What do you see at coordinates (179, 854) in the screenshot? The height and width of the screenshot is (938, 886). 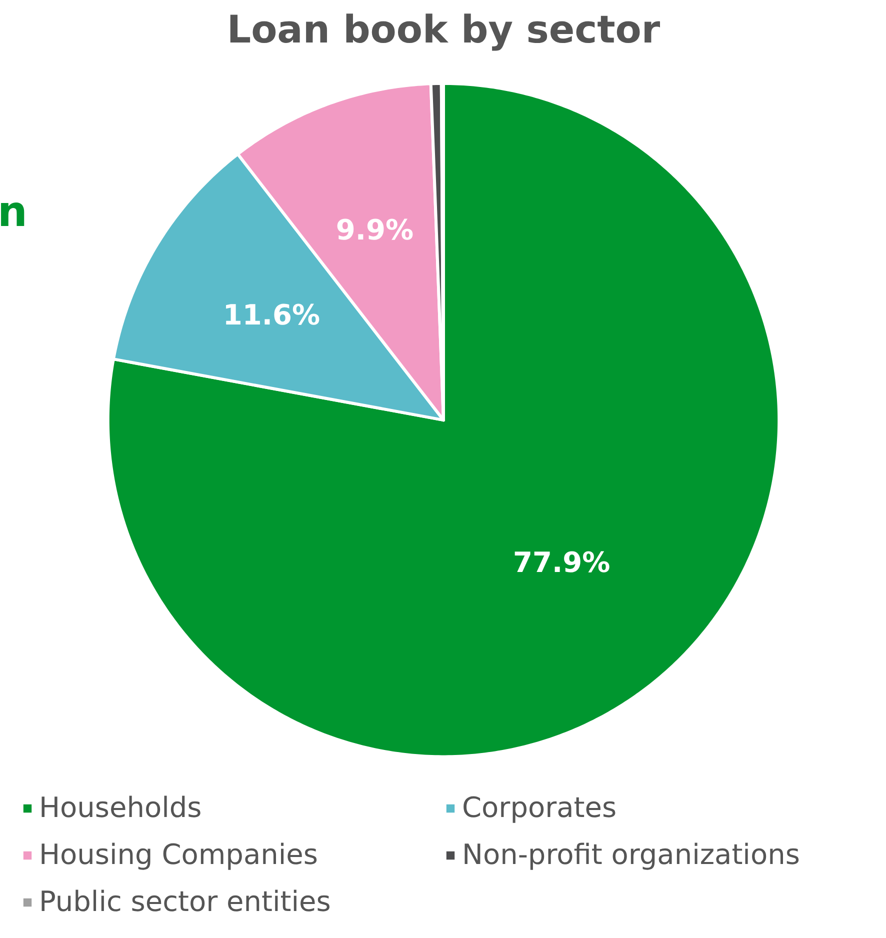 I see `legend-label: Housing Companies` at bounding box center [179, 854].